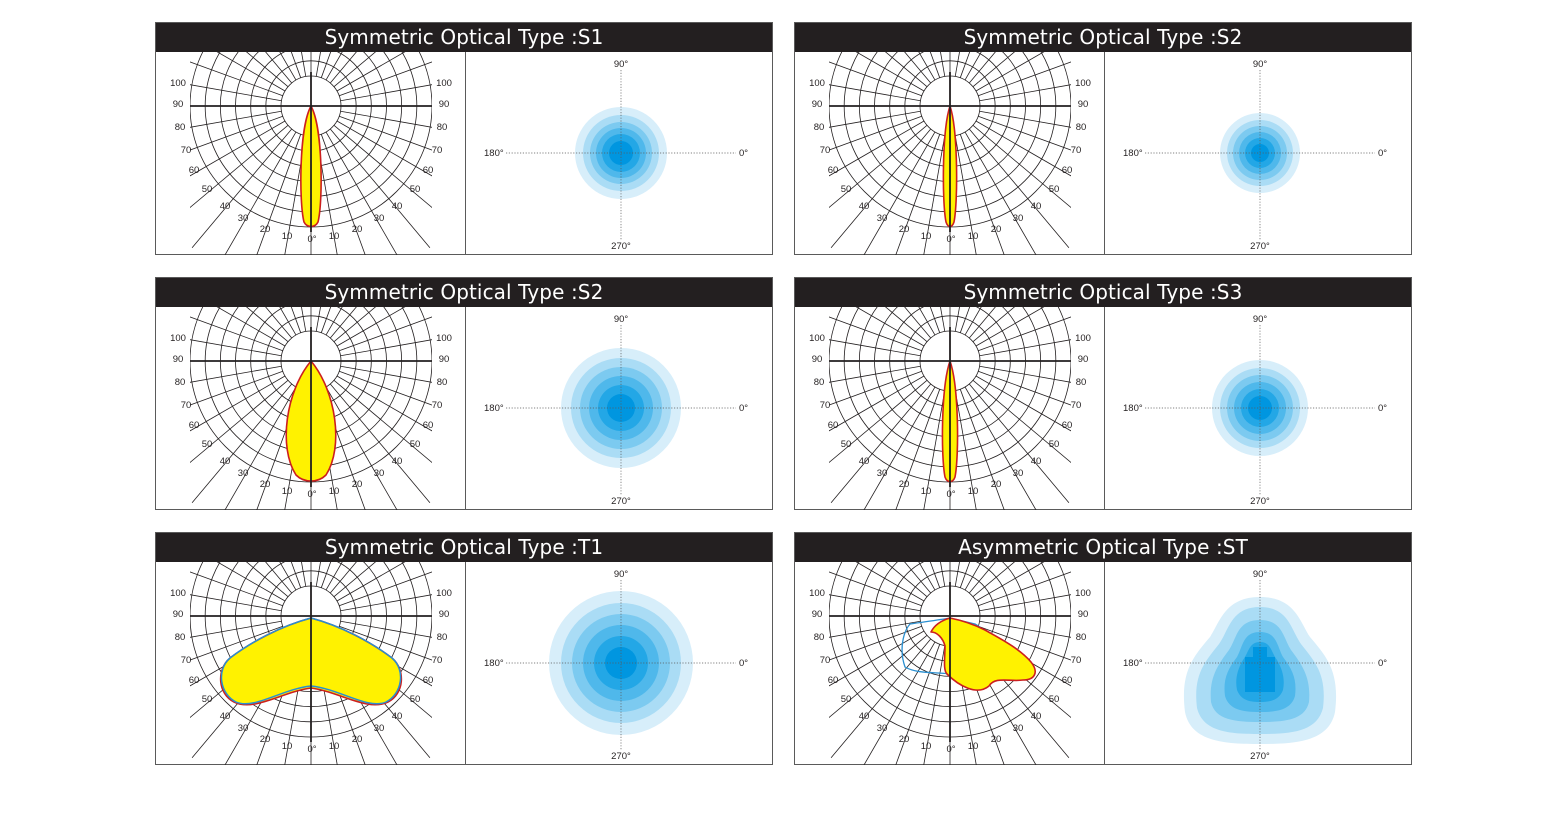 This screenshot has width=1550, height=820. Describe the element at coordinates (621, 756) in the screenshot. I see `spot-label-bottom: 270°` at that location.